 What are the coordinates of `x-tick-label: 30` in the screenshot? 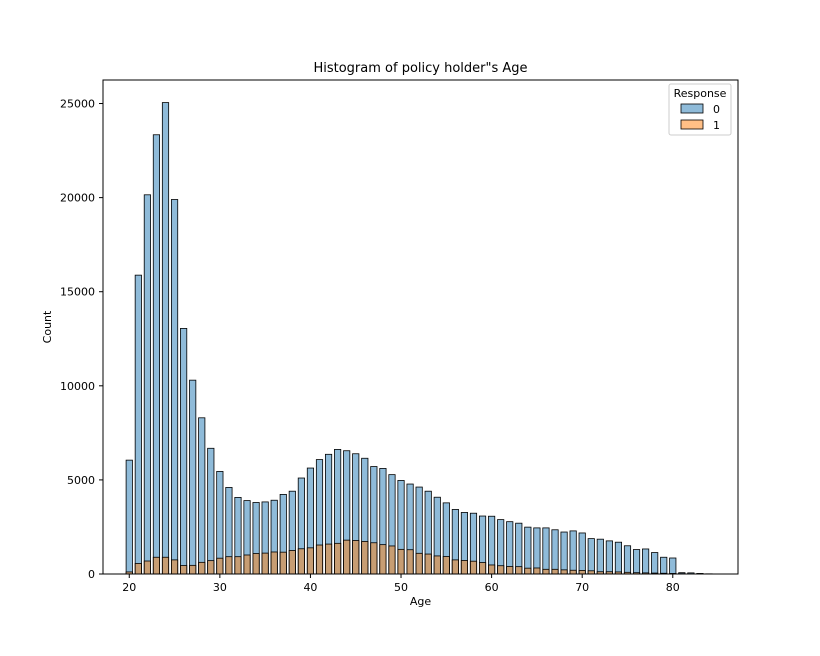 It's located at (220, 587).